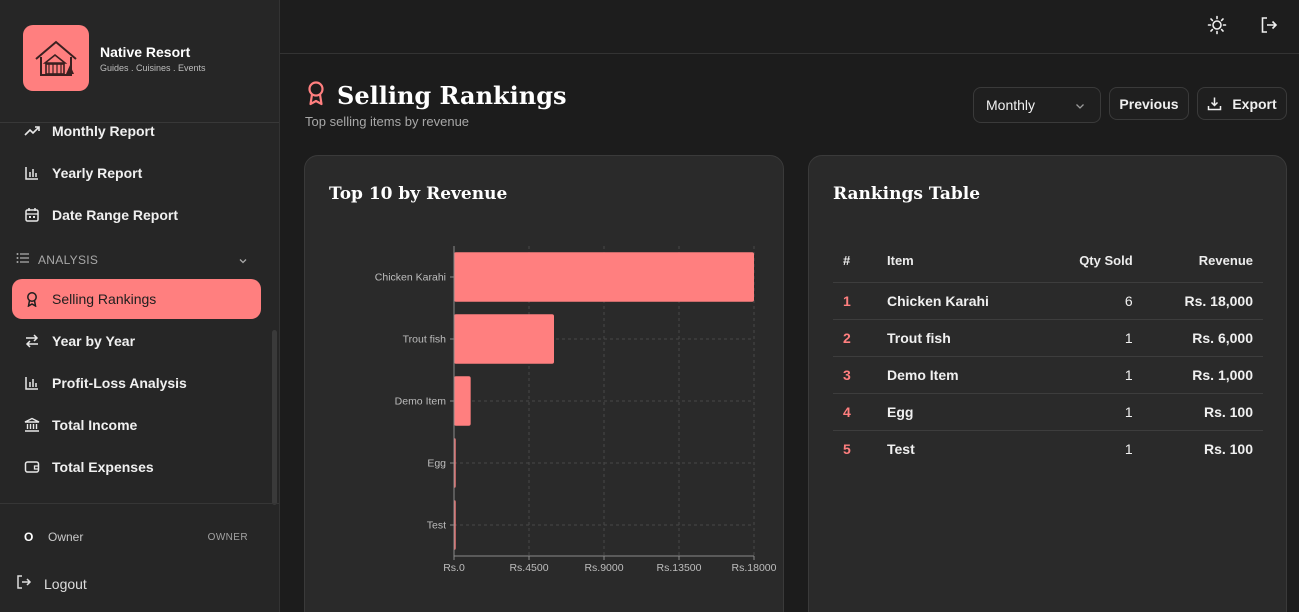  What do you see at coordinates (32, 173) in the screenshot?
I see `bar-chart-icon` at bounding box center [32, 173].